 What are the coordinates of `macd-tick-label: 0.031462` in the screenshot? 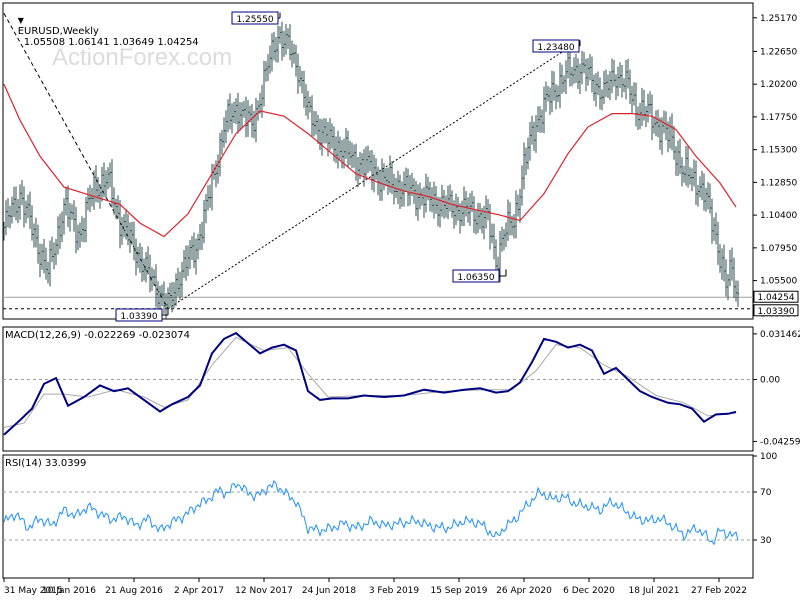 It's located at (780, 335).